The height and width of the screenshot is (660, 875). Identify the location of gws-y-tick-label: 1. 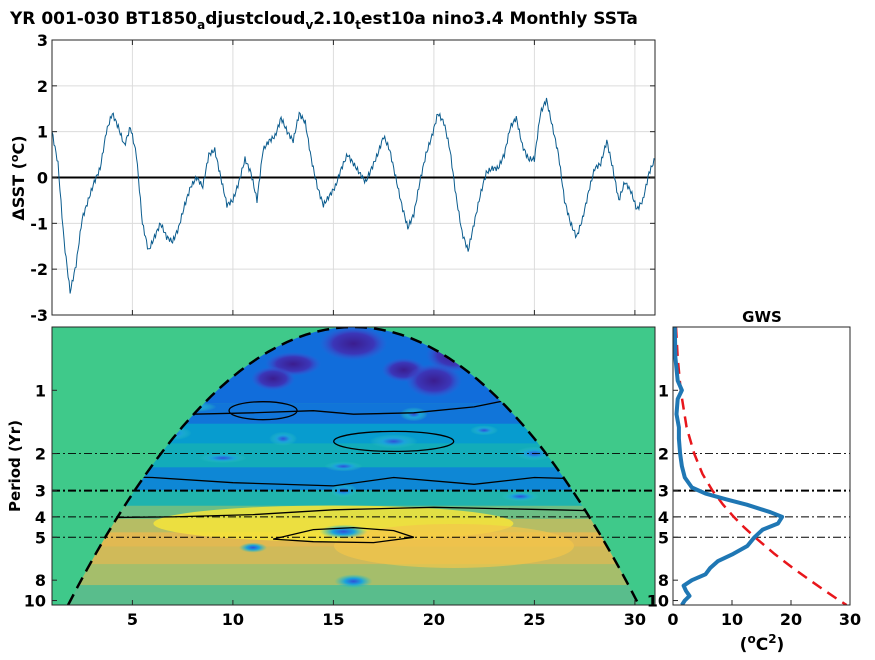
(663, 390).